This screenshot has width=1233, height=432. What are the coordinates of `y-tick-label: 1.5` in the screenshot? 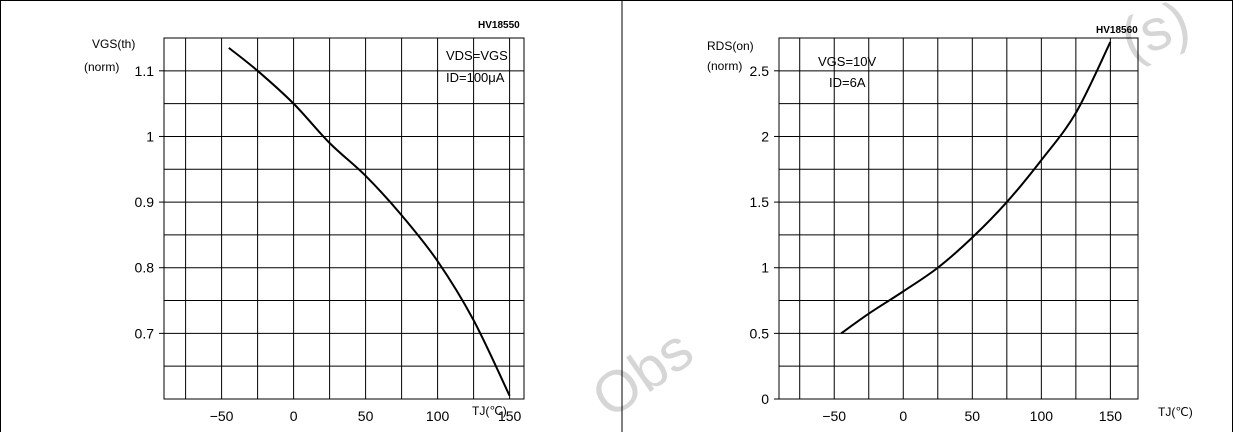 It's located at (760, 202).